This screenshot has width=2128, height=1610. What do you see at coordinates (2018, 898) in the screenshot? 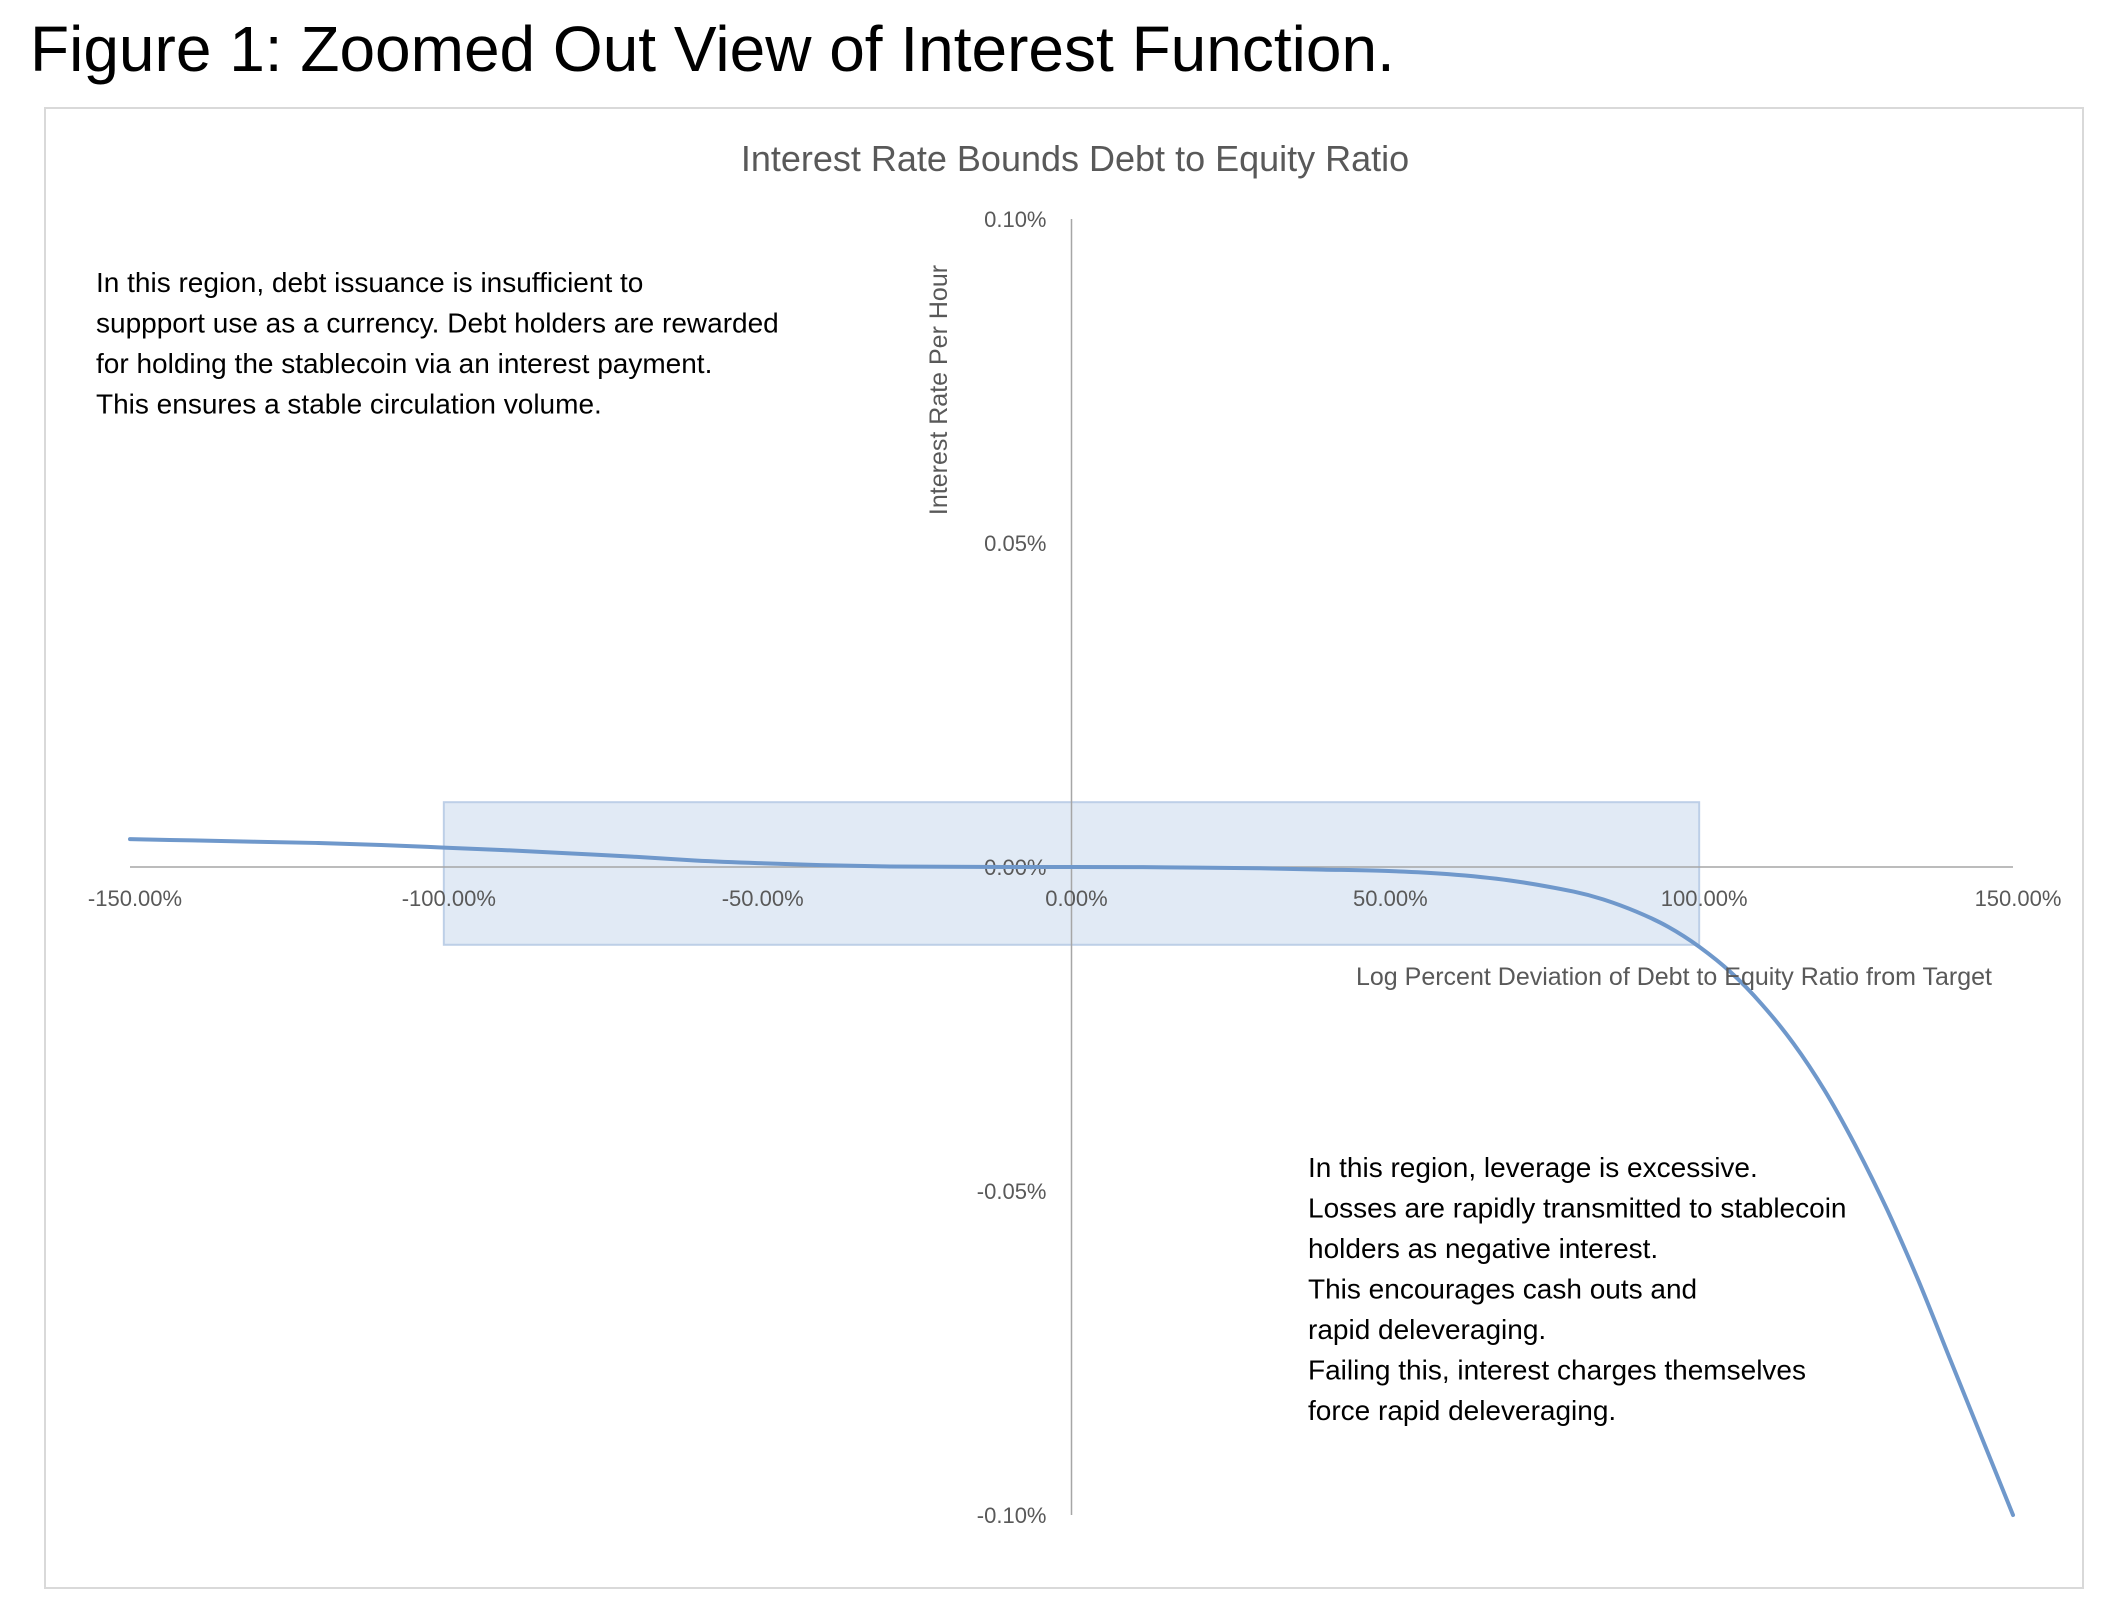
I see `x-tick-label: 150.00%` at bounding box center [2018, 898].